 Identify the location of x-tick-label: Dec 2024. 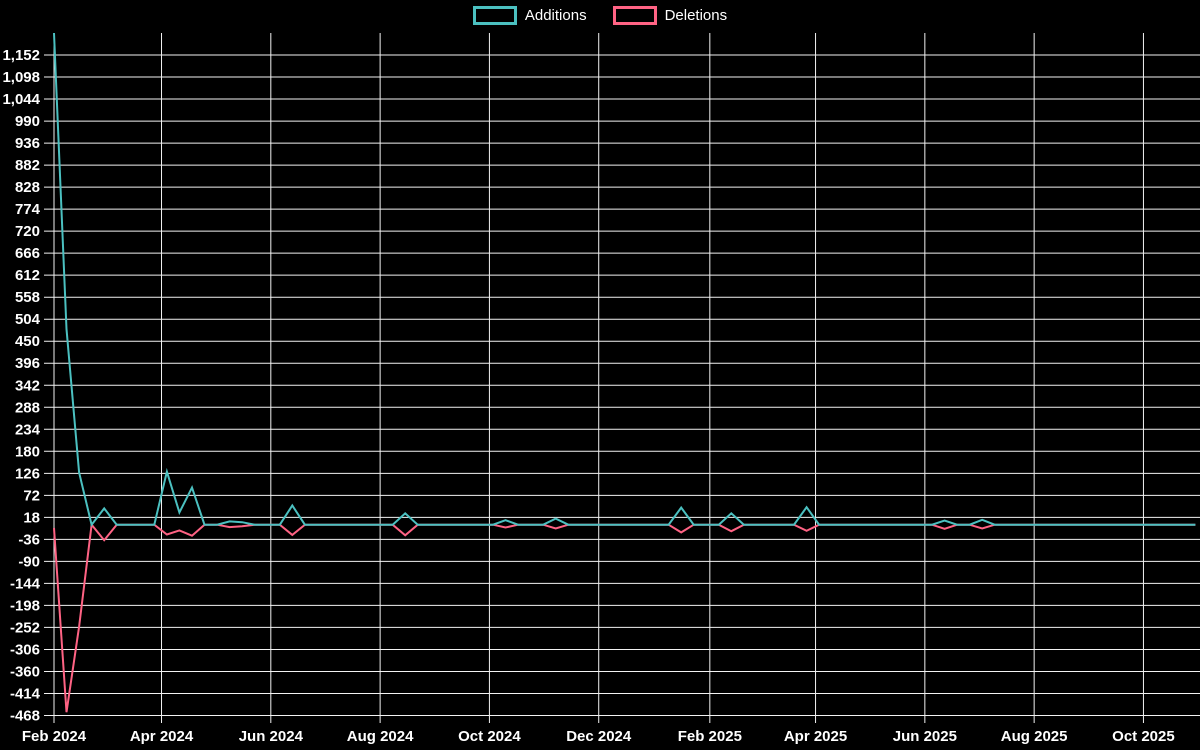
(599, 736).